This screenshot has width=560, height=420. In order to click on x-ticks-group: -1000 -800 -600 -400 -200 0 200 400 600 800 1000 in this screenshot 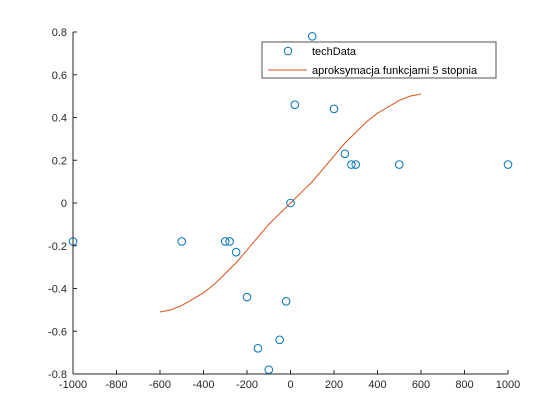, I will do `click(289, 380)`.